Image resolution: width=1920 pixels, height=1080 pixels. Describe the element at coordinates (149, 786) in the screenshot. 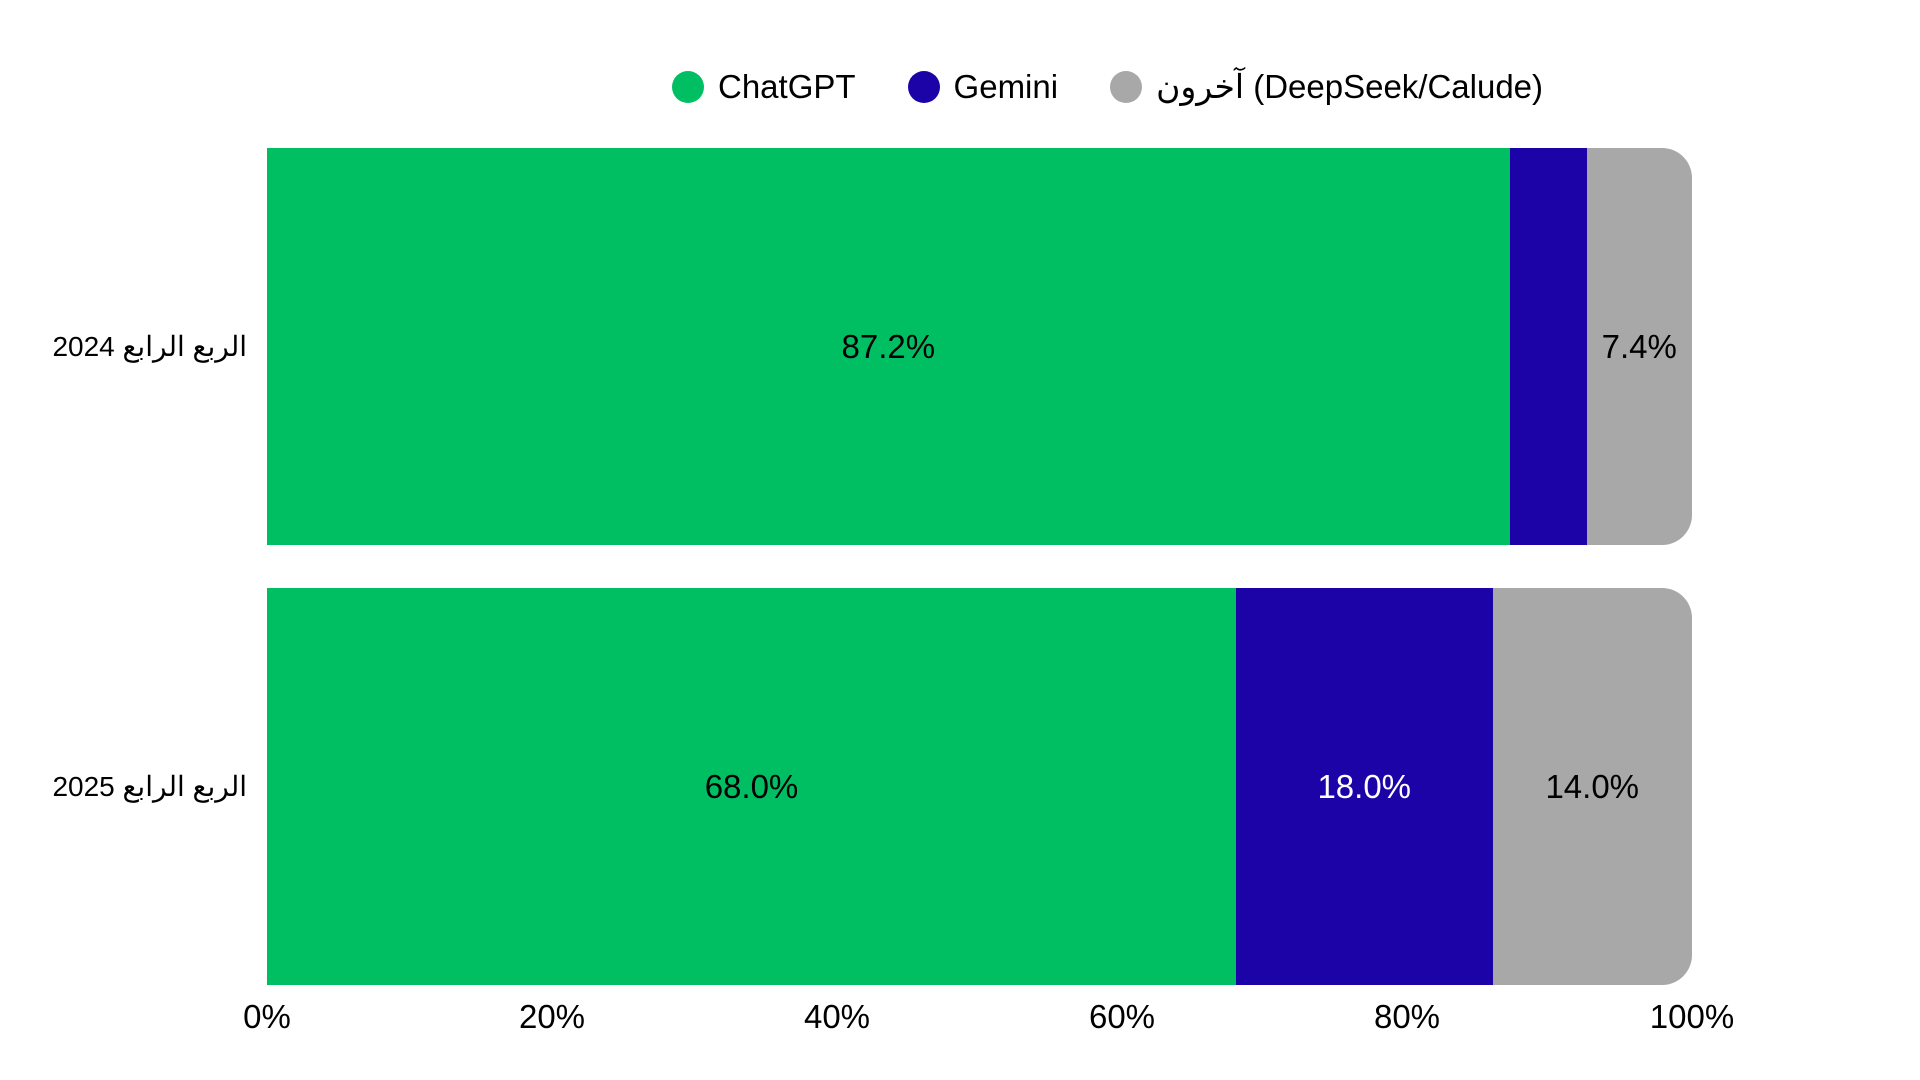

I see `category-label: الربع الرابع 2025` at that location.